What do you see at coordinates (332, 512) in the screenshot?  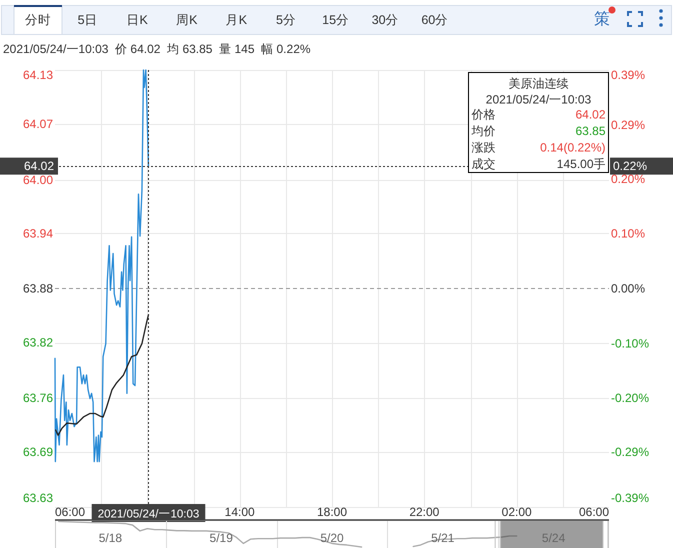 I see `x-tick-label: 18:00` at bounding box center [332, 512].